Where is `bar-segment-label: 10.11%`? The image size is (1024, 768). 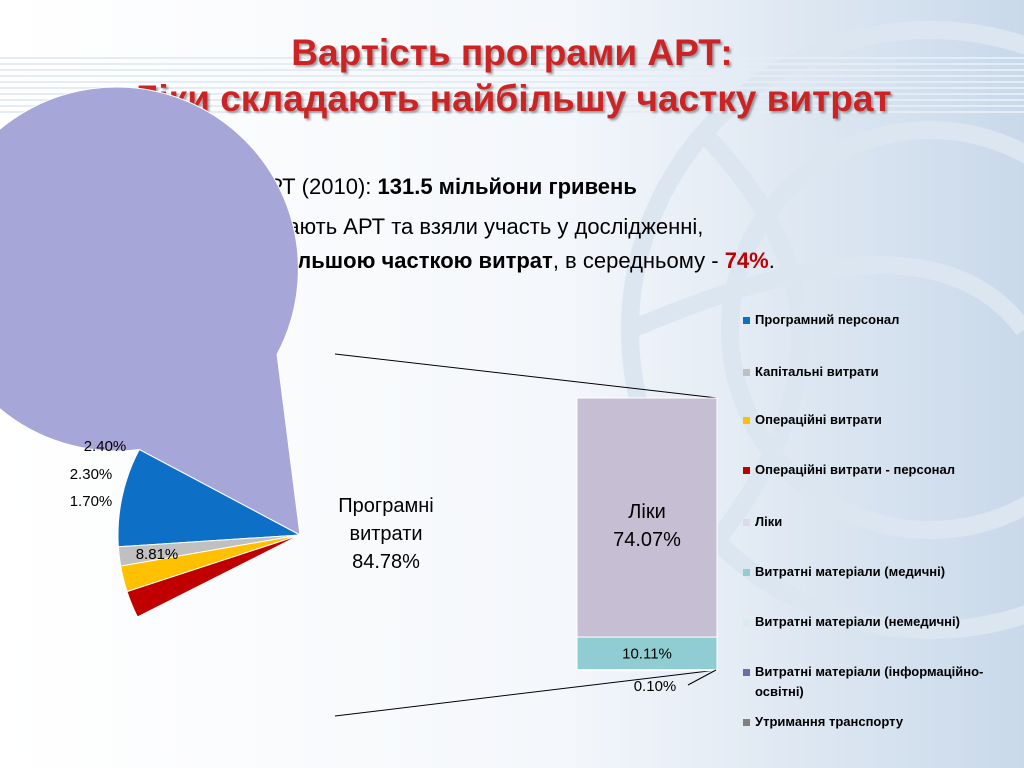 bar-segment-label: 10.11% is located at coordinates (647, 653).